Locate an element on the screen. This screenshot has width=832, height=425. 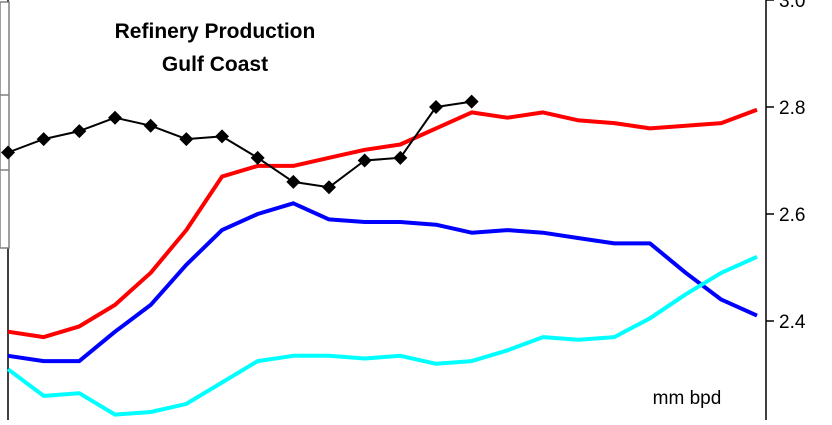
left-panel-edge is located at coordinates (5, 125).